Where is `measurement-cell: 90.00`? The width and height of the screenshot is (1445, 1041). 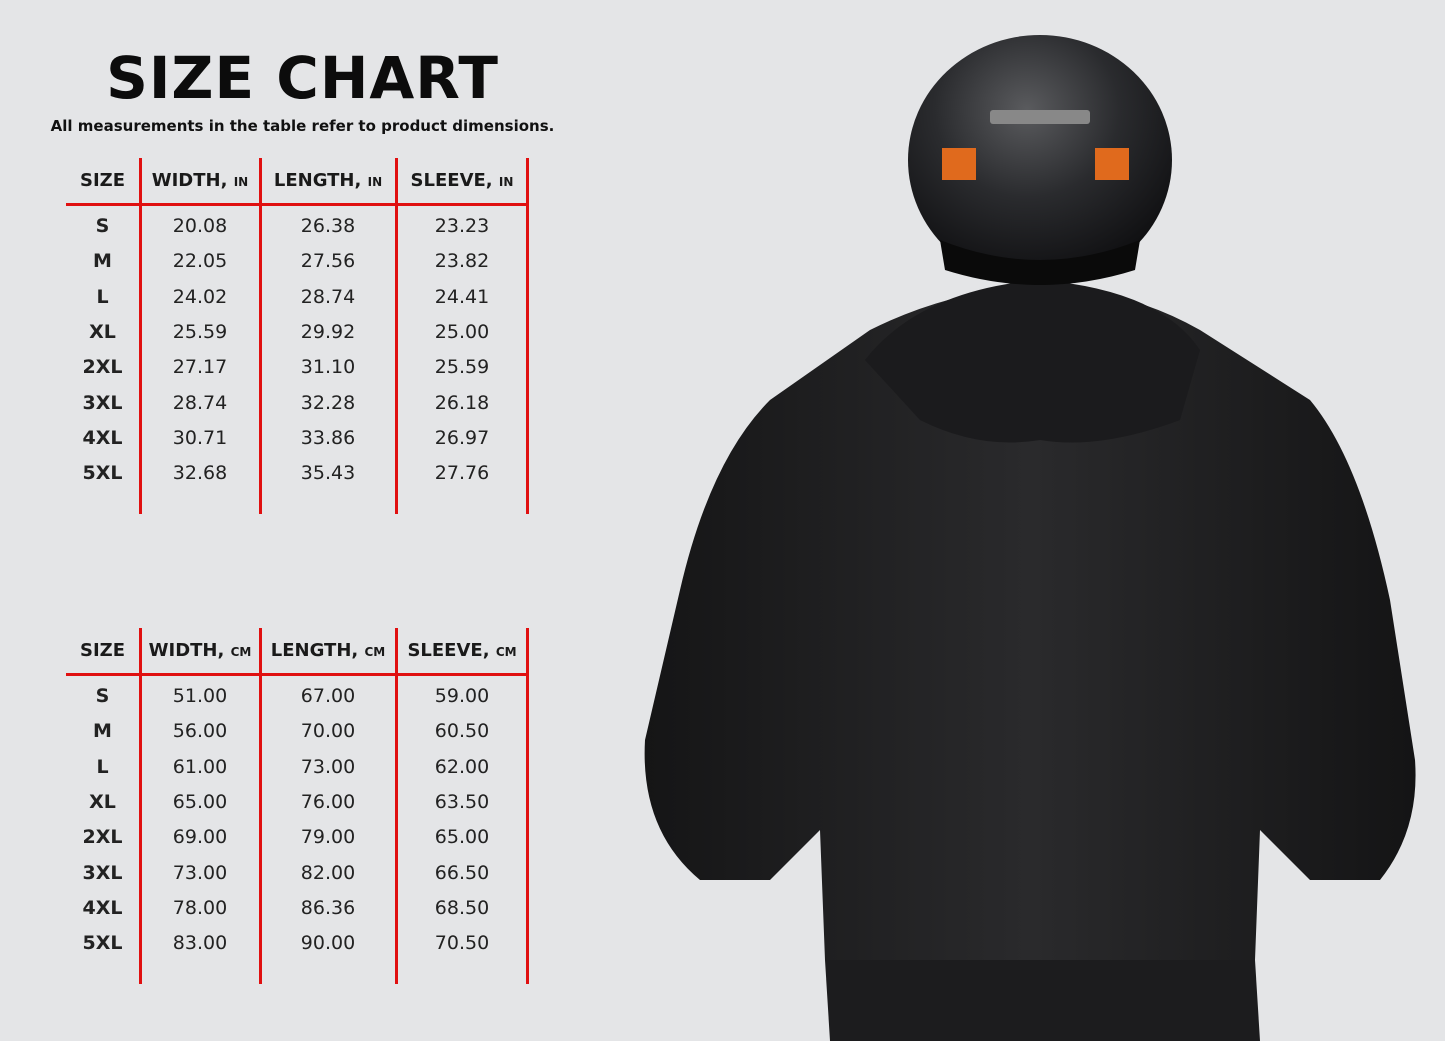 measurement-cell: 90.00 is located at coordinates (328, 943).